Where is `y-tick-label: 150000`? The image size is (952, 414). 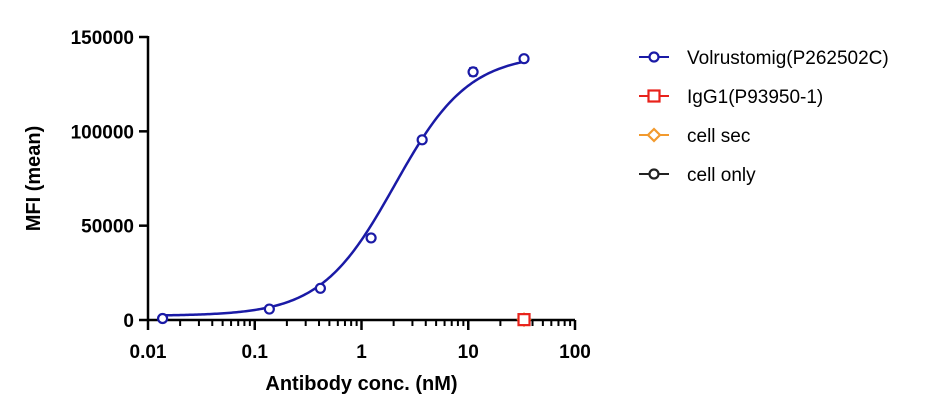
y-tick-label: 150000 is located at coordinates (102, 38).